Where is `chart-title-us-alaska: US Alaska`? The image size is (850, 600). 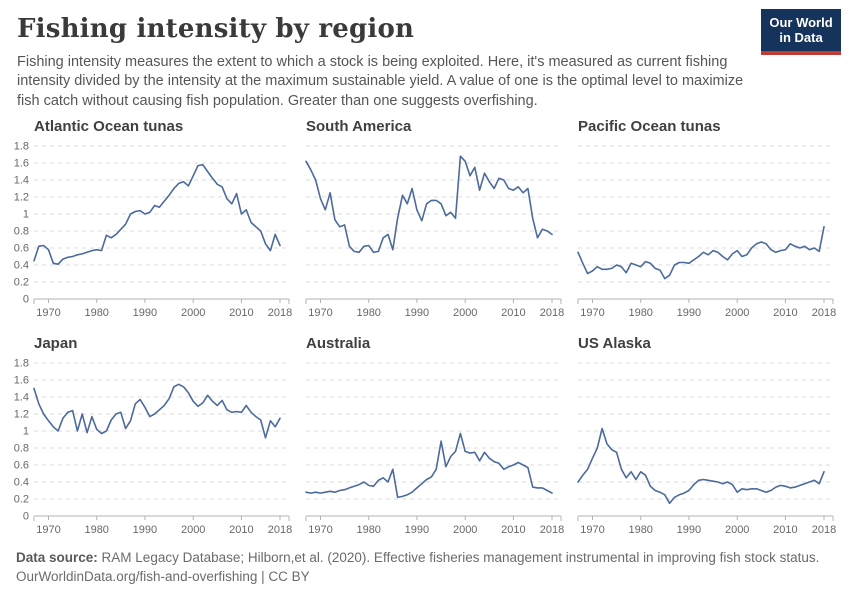
chart-title-us-alaska: US Alaska is located at coordinates (614, 343).